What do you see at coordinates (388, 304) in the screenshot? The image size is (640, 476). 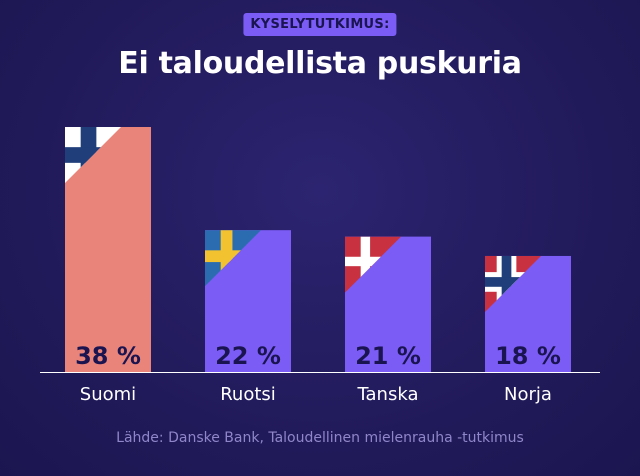 I see `bar-group: 21 %` at bounding box center [388, 304].